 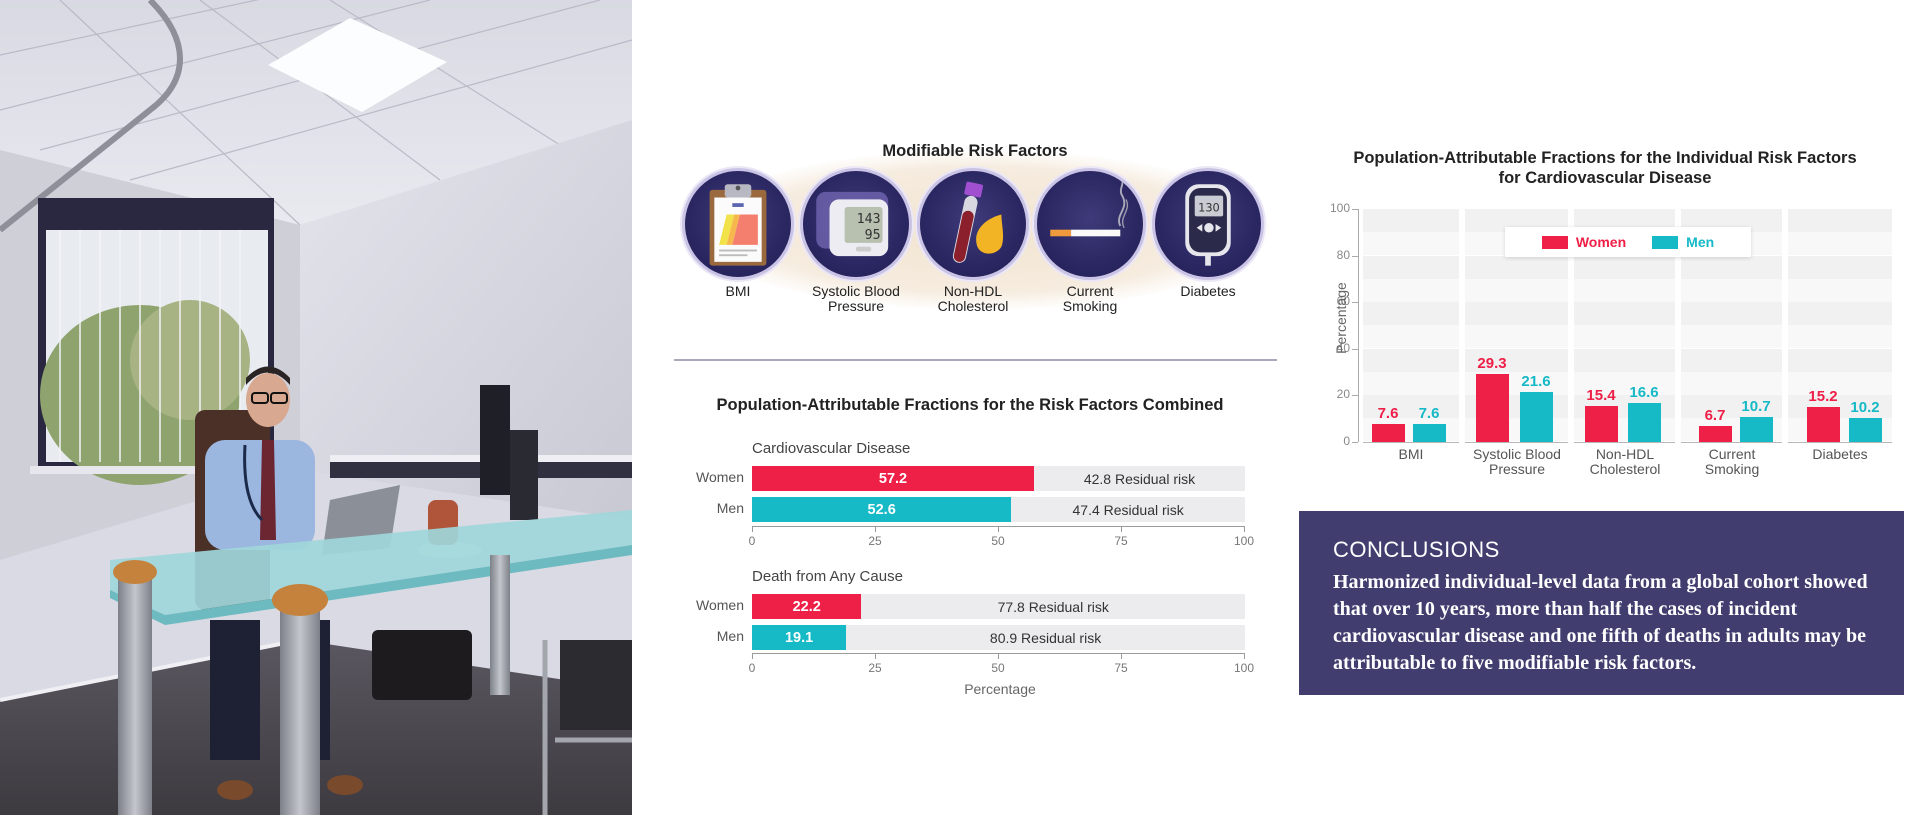 I want to click on cvd-women-paf-bar: 57.2, so click(x=893, y=478).